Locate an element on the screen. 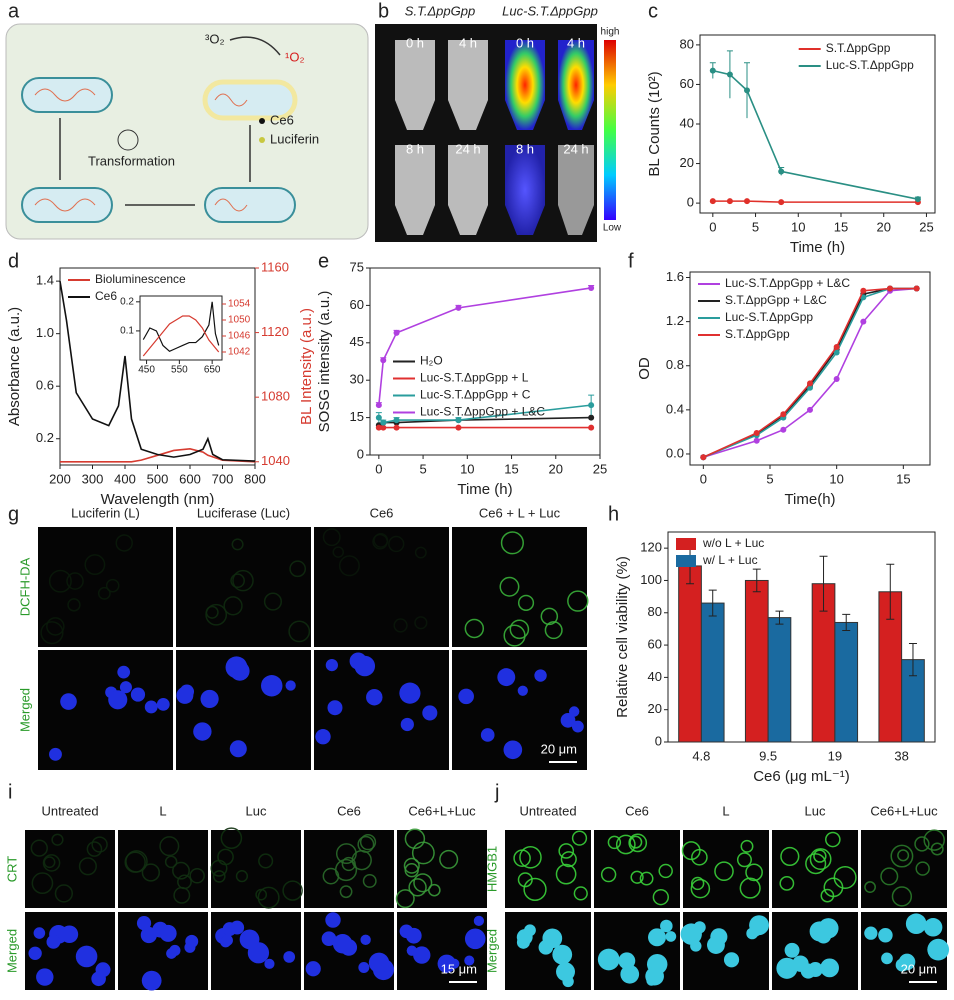  y2-tick-label: 1042 is located at coordinates (239, 352).